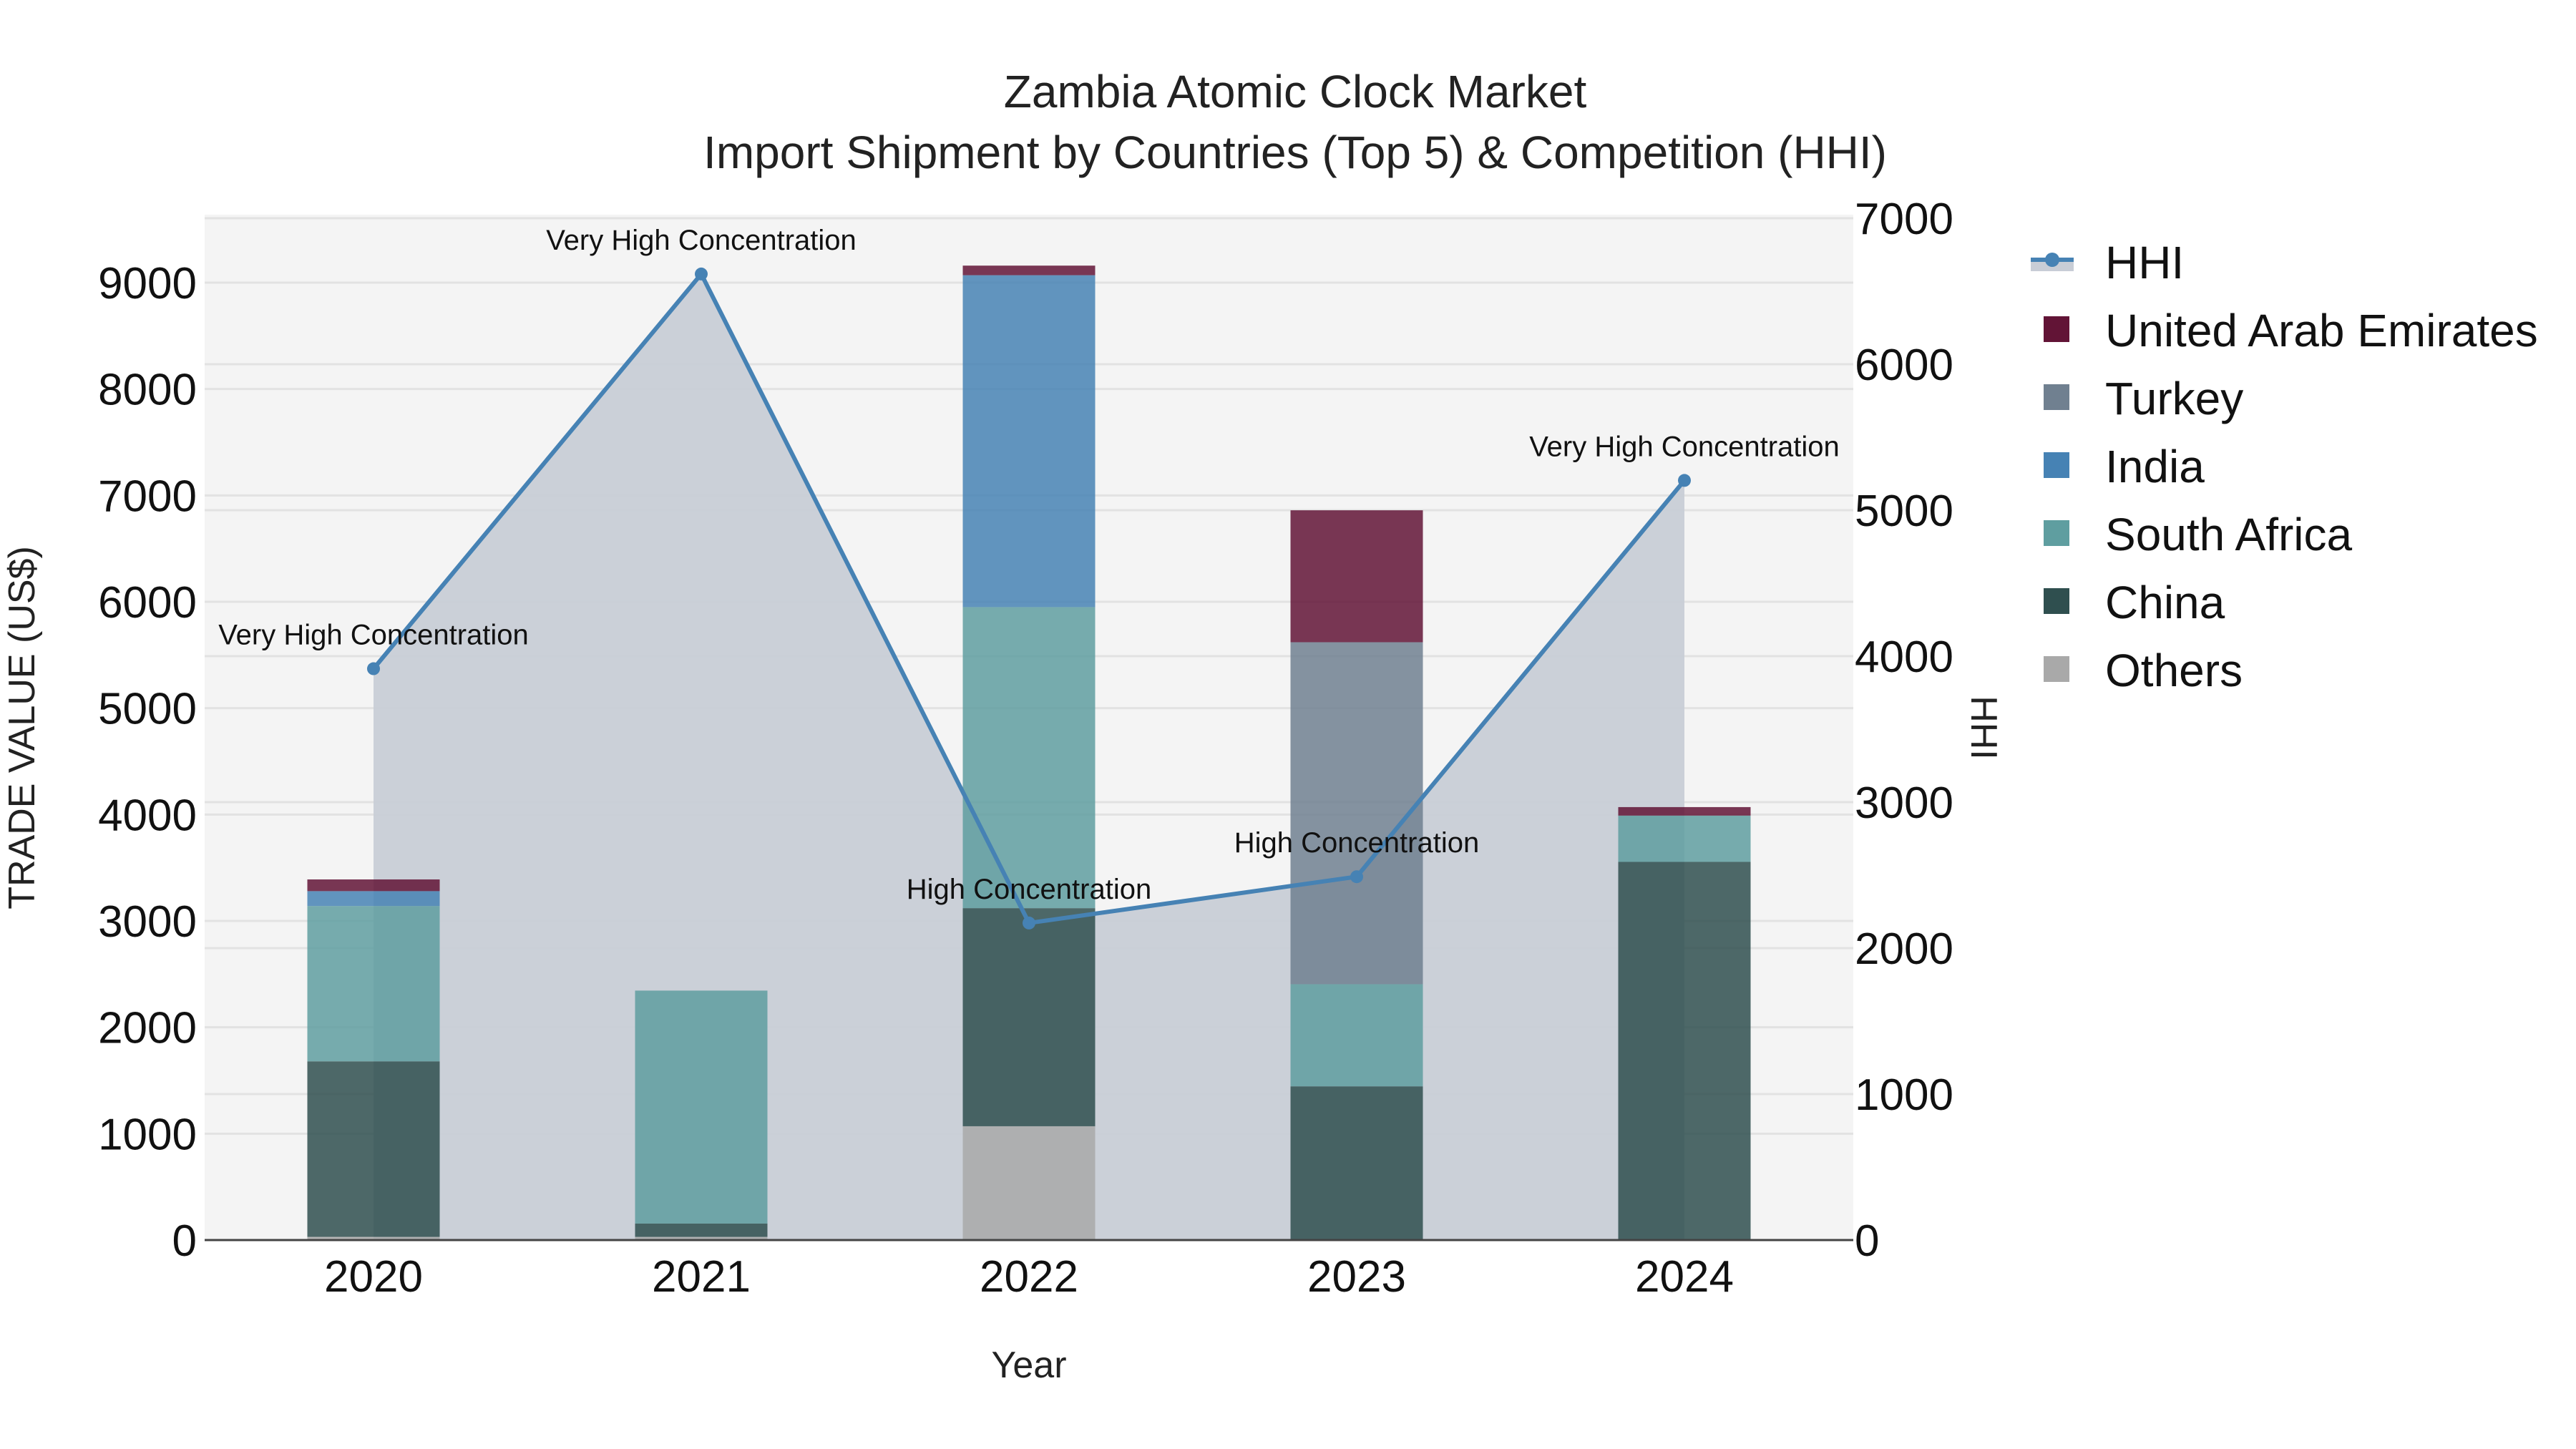  What do you see at coordinates (1983, 728) in the screenshot?
I see `y-axis-right-title: HHI` at bounding box center [1983, 728].